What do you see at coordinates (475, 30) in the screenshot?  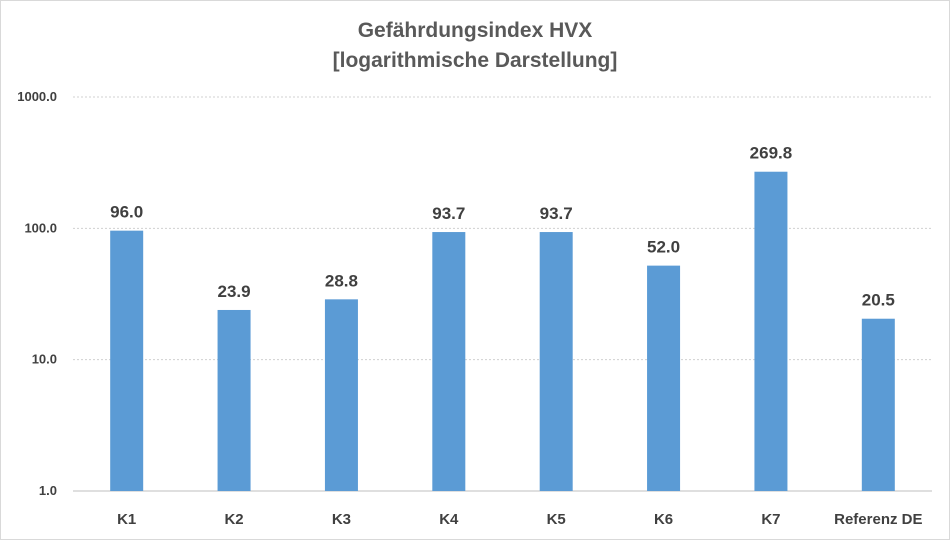 I see `chart-title: Gefährdungsindex HVX` at bounding box center [475, 30].